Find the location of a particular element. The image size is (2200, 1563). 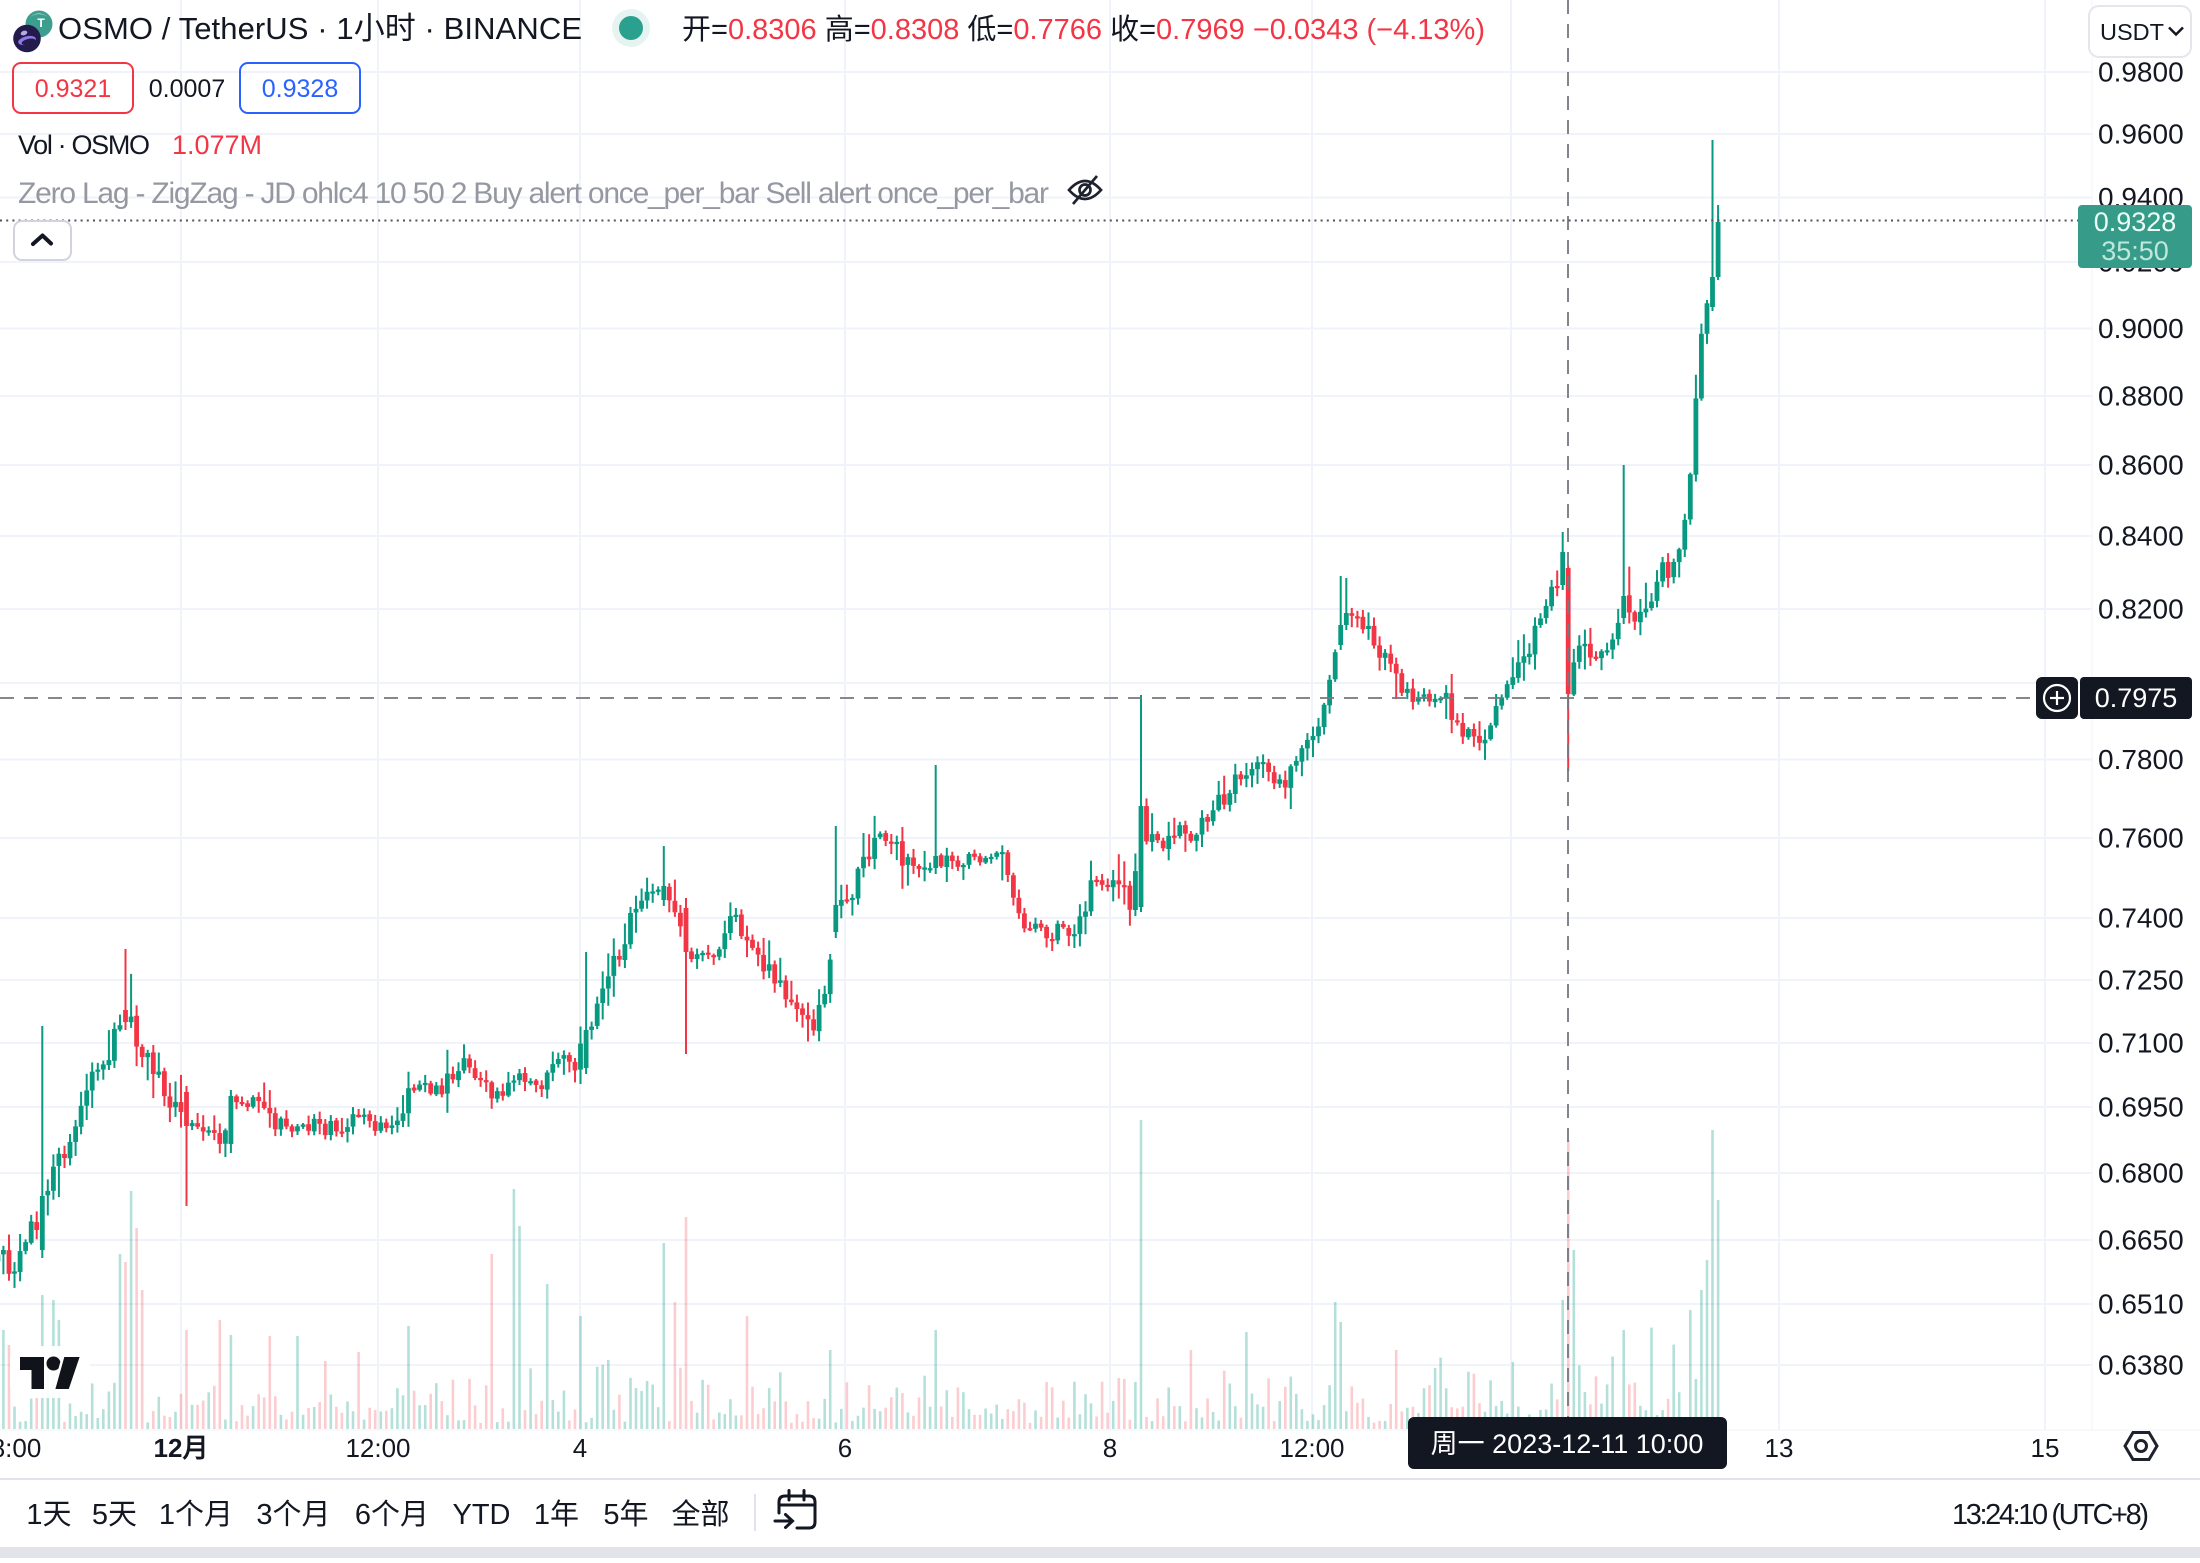

svg-text: 0.9321 is located at coordinates (73, 89).